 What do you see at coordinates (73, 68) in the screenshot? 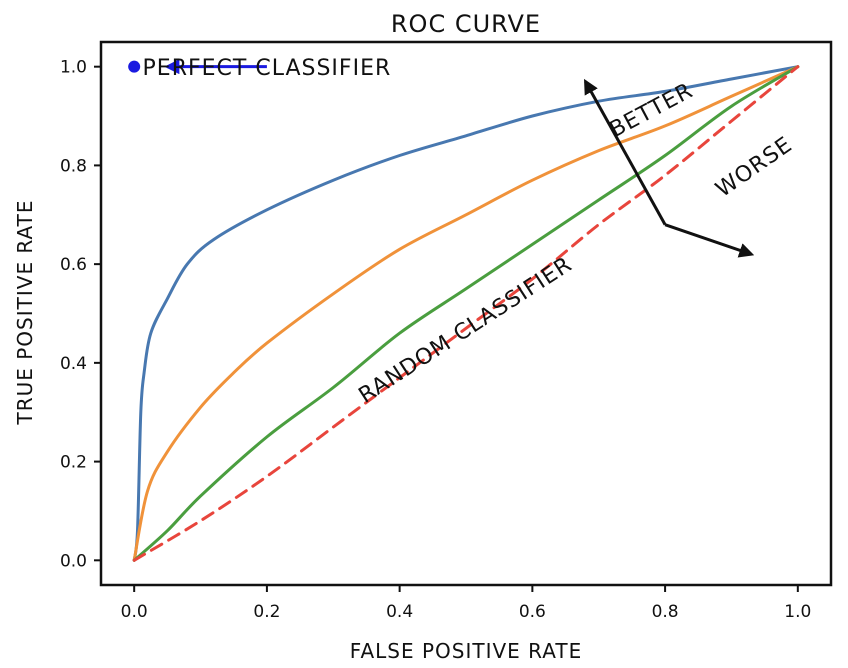
I see `y-tick-label: 1.0` at bounding box center [73, 68].